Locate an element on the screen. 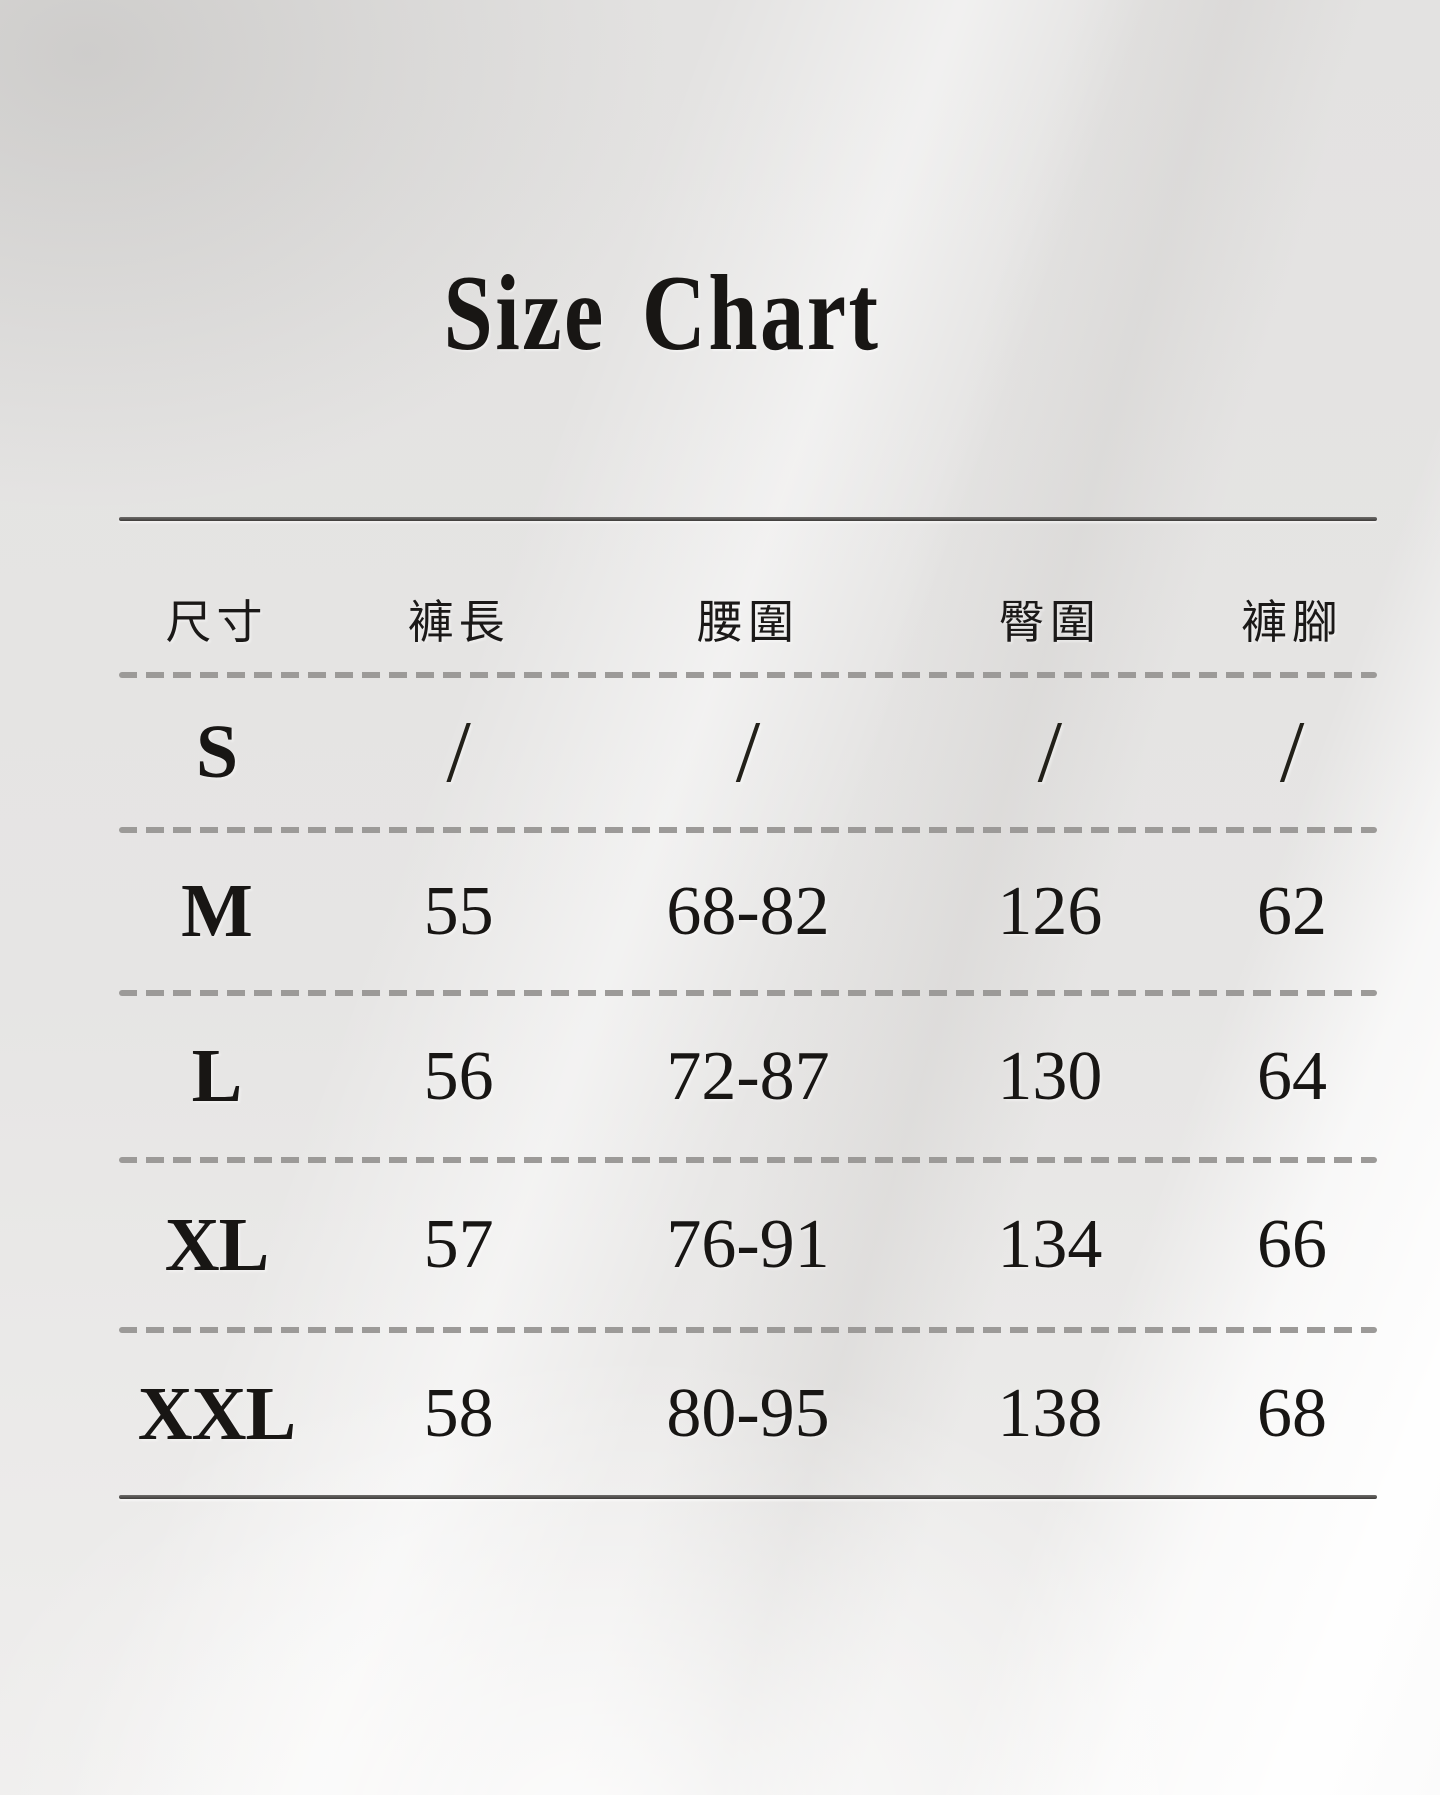 The height and width of the screenshot is (1795, 1440). cell-m-hip: 126 is located at coordinates (1050, 911).